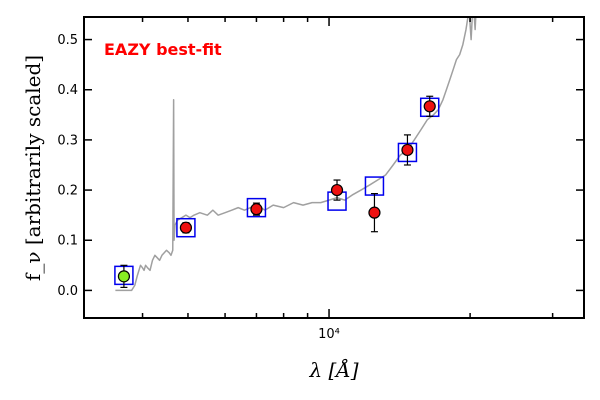 Image resolution: width=600 pixels, height=400 pixels. Describe the element at coordinates (163, 49) in the screenshot. I see `annotation-label: EAZY best-fit` at that location.